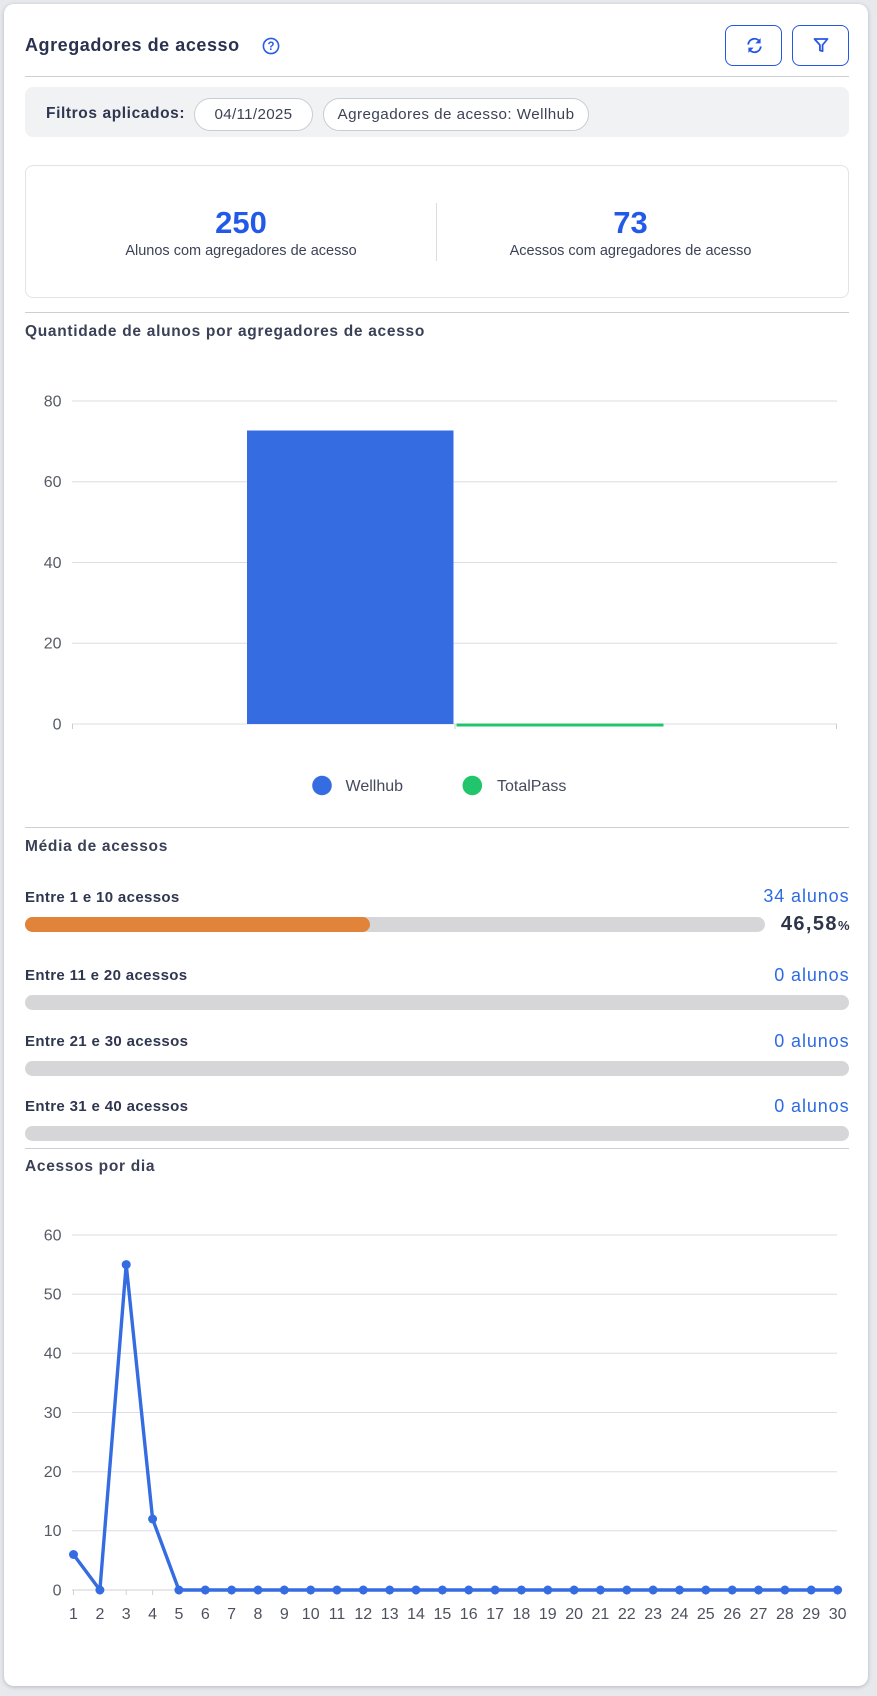 The height and width of the screenshot is (1696, 877). Describe the element at coordinates (706, 1614) in the screenshot. I see `svg-text: 25` at that location.